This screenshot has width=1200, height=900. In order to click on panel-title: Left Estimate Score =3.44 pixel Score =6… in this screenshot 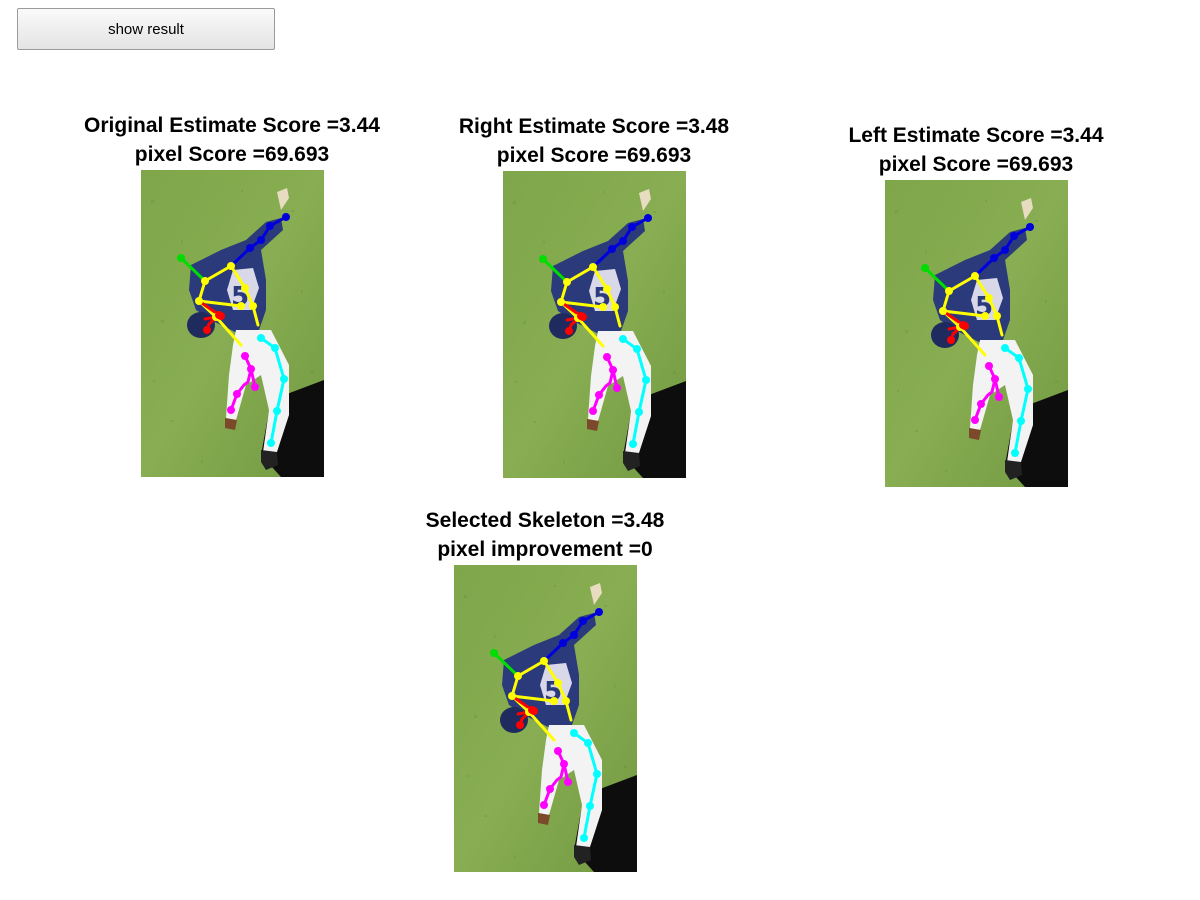, I will do `click(976, 150)`.